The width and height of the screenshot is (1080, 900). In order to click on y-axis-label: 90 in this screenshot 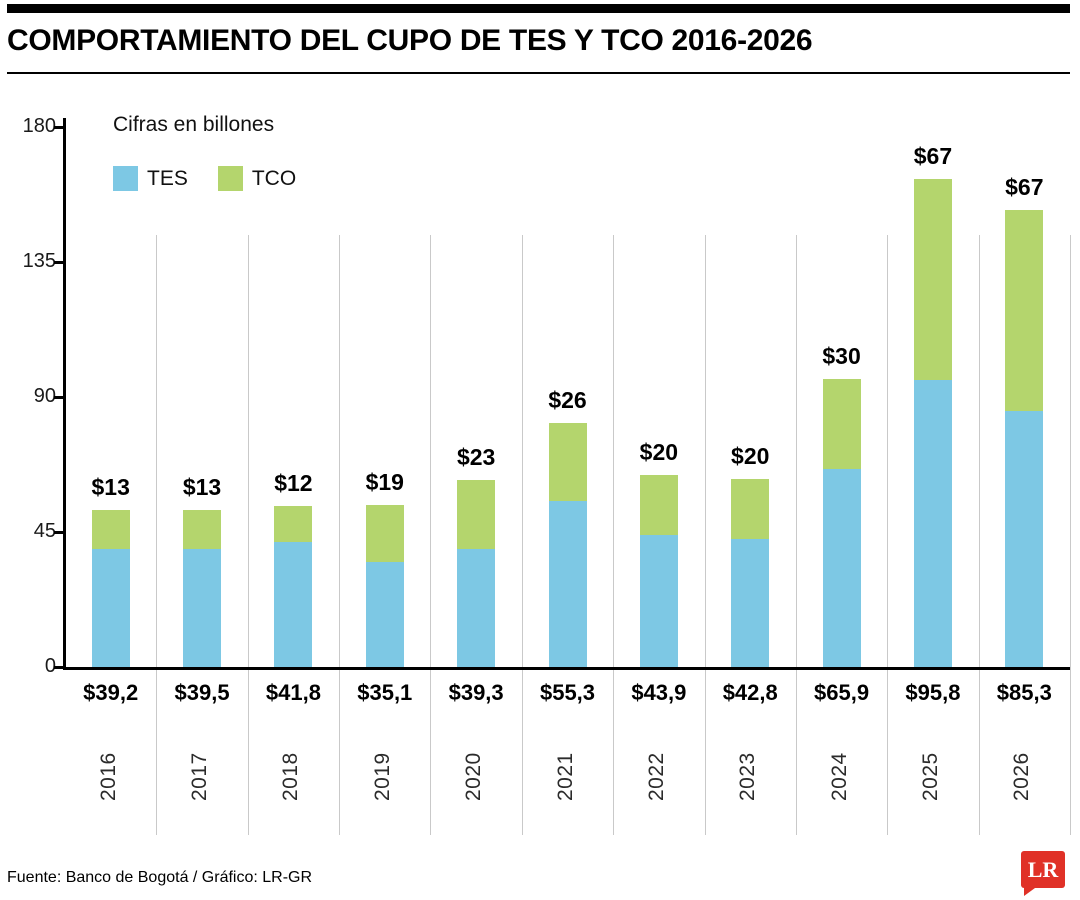, I will do `click(44, 396)`.